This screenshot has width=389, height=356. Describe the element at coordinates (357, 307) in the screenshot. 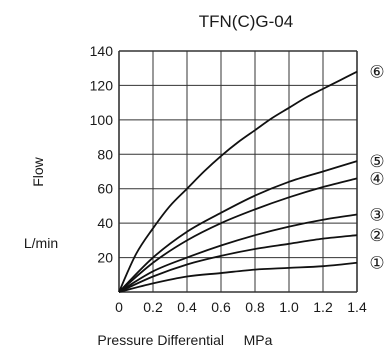

I see `x-tick-label: 1.4` at that location.